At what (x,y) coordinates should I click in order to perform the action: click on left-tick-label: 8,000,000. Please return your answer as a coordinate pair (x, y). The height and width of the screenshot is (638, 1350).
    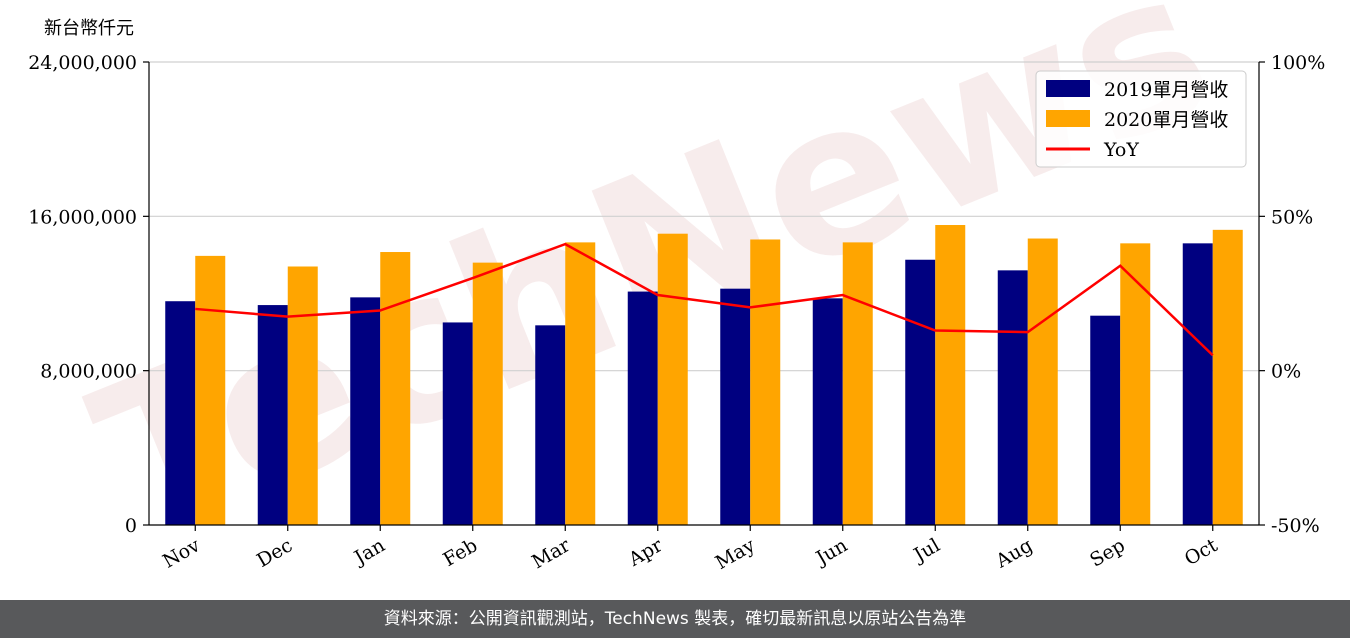
    Looking at the image, I should click on (88, 372).